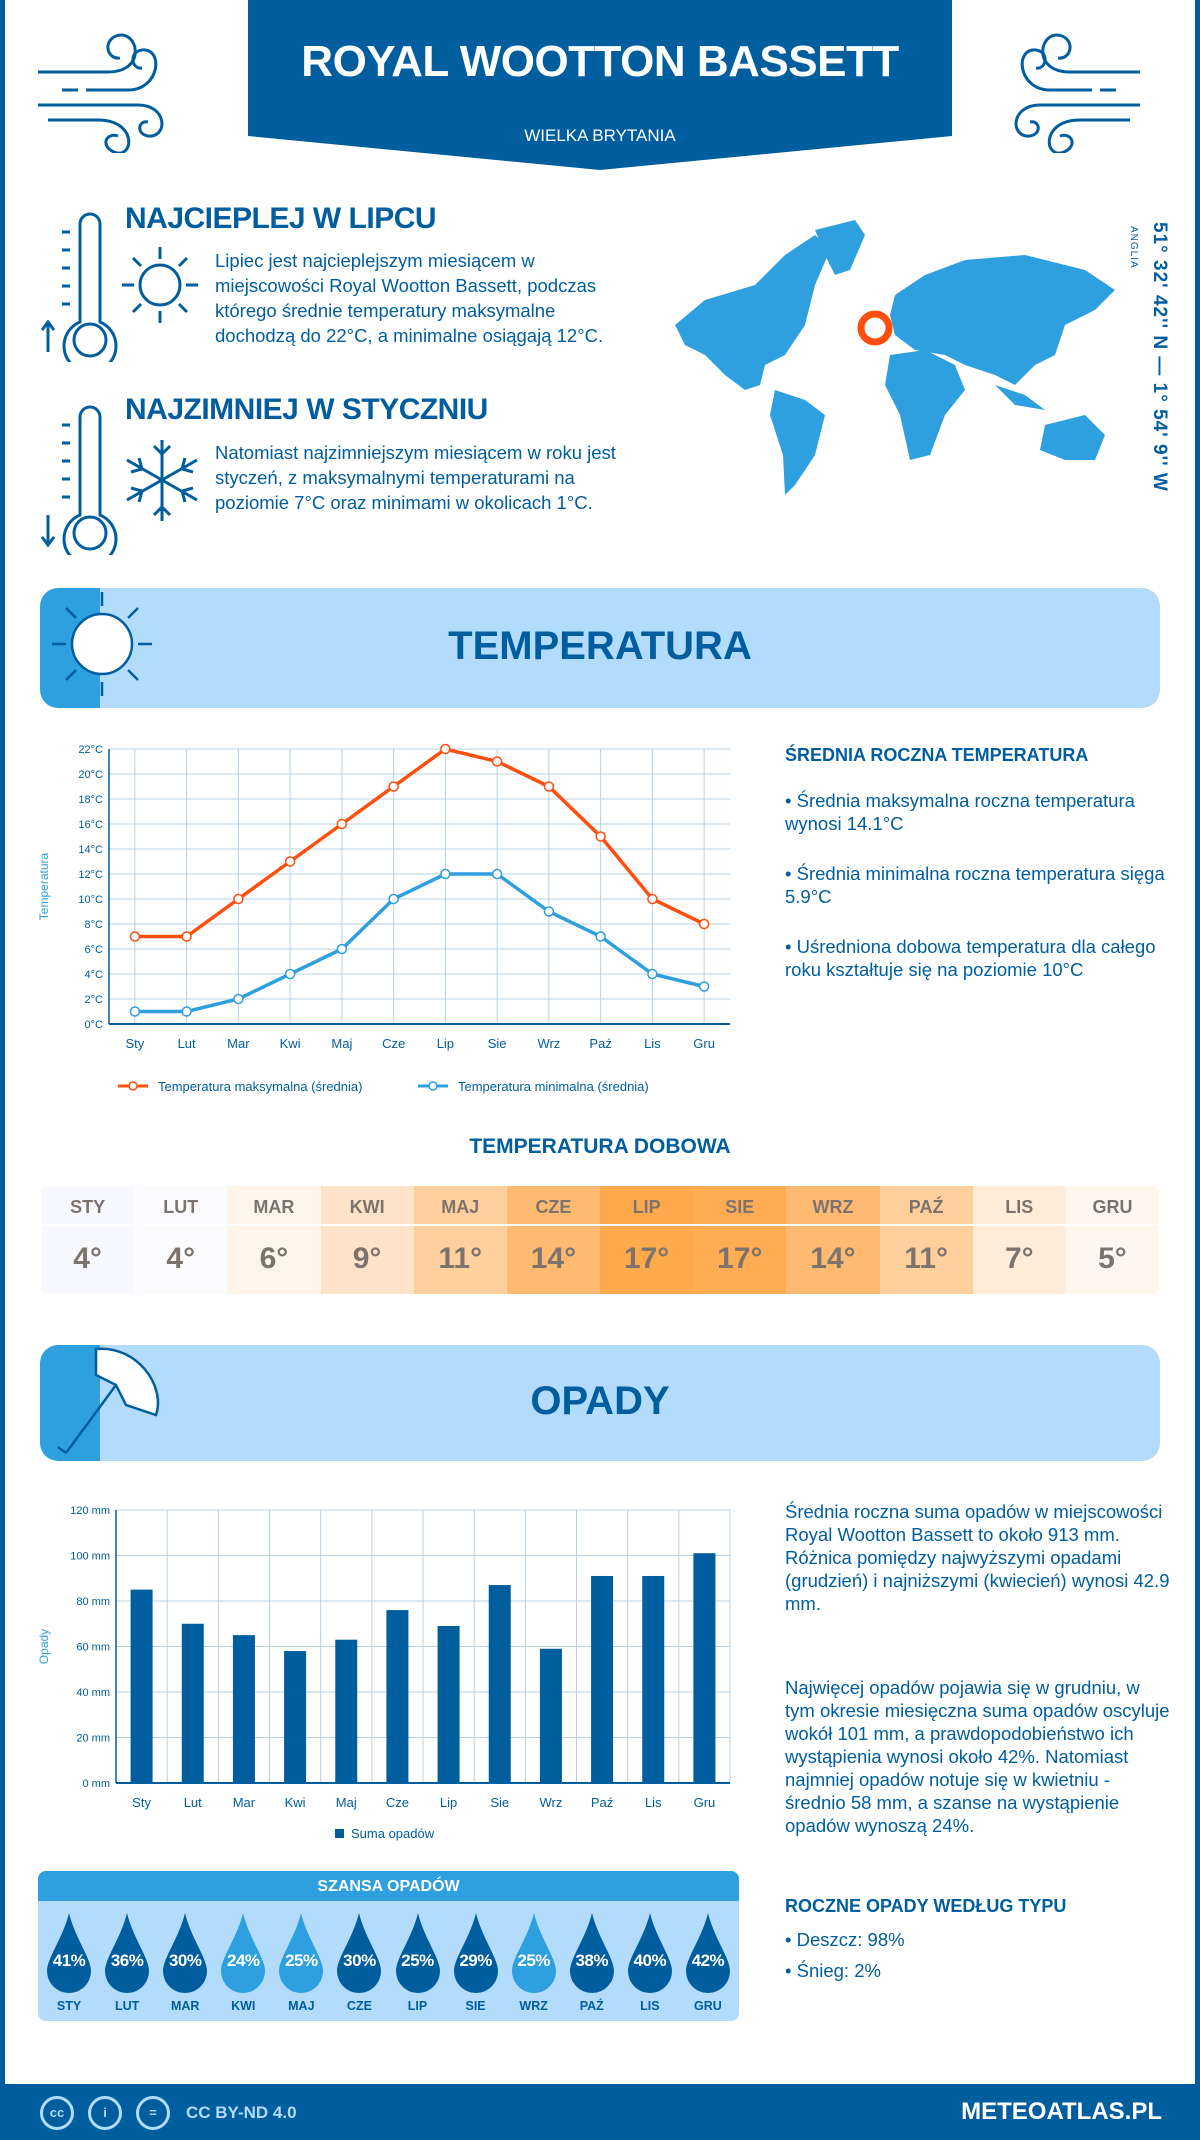 The height and width of the screenshot is (2140, 1200). What do you see at coordinates (1112, 1206) in the screenshot?
I see `month-label: GRU` at bounding box center [1112, 1206].